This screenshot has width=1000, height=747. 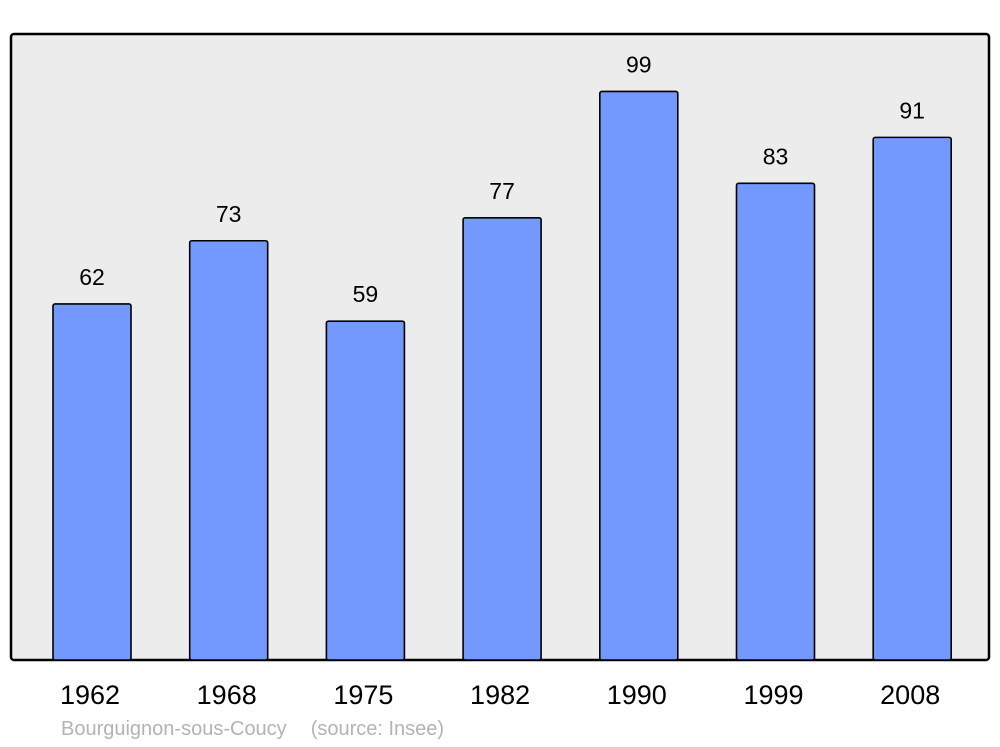 What do you see at coordinates (912, 110) in the screenshot?
I see `data-label-2008: 91` at bounding box center [912, 110].